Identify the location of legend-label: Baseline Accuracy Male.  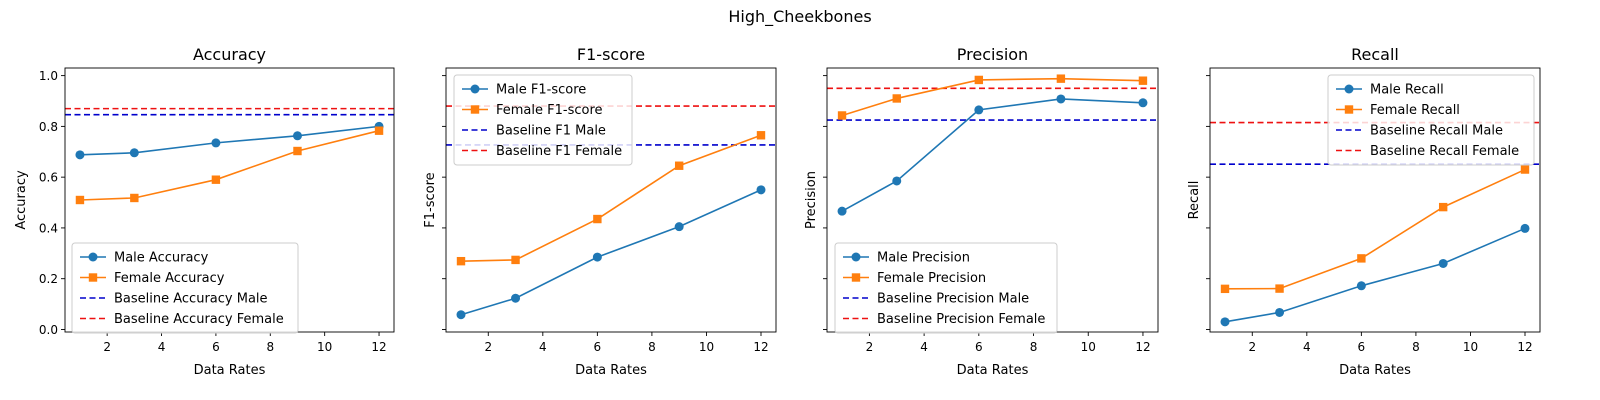
(191, 299).